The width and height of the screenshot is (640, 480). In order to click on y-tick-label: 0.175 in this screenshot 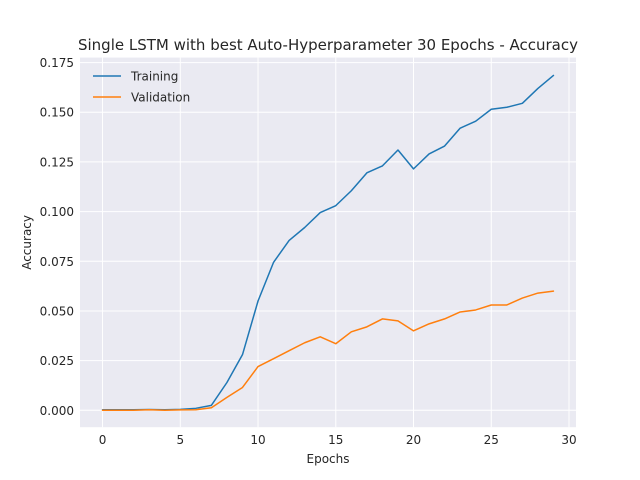, I will do `click(57, 63)`.